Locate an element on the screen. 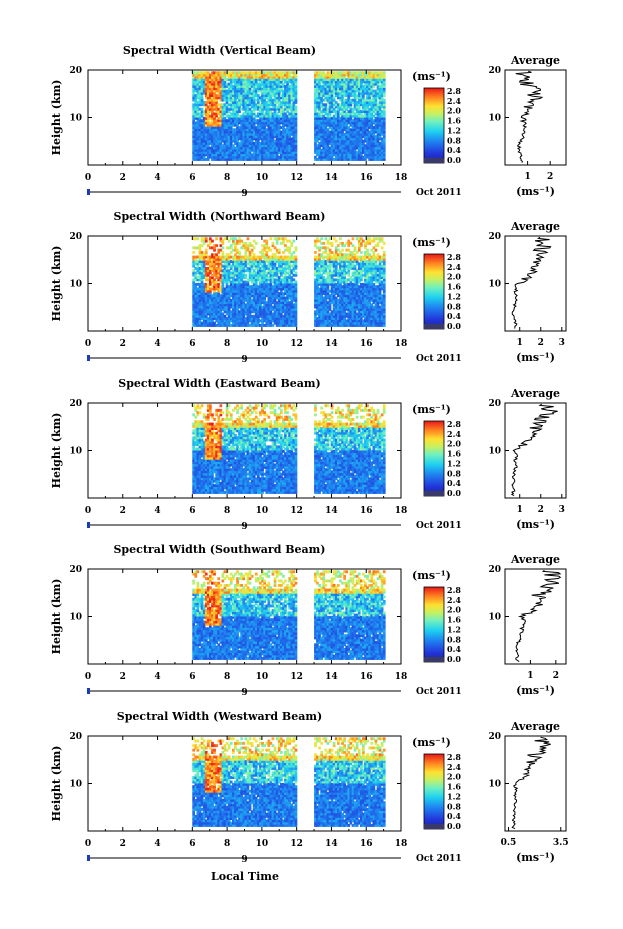  average-x-tick-label: 1 is located at coordinates (527, 177).